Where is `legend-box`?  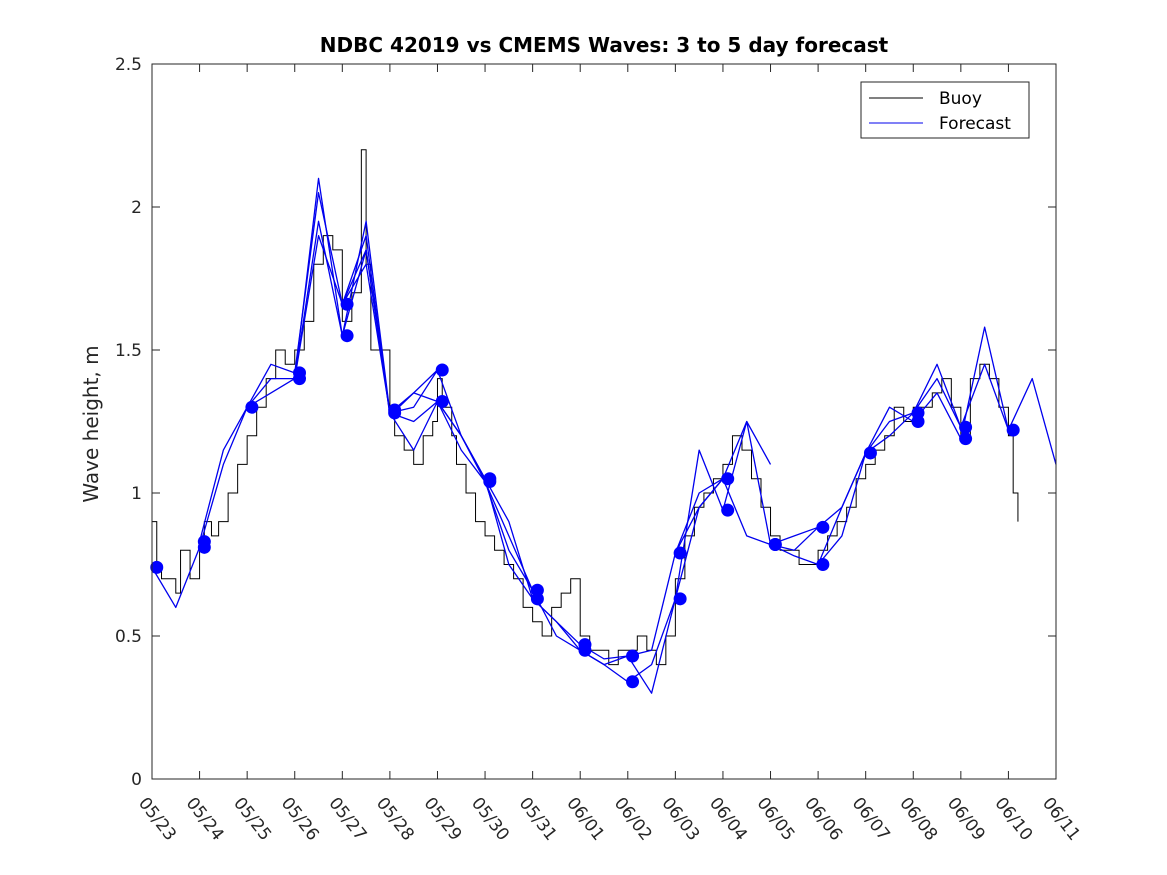 legend-box is located at coordinates (945, 110).